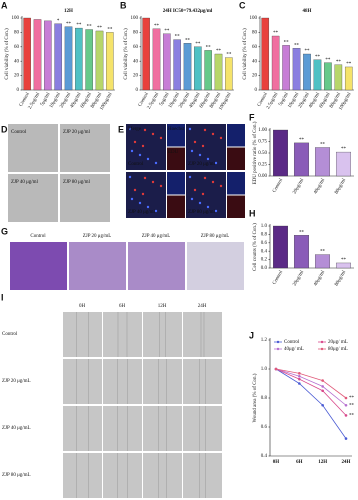  What do you see at coordinates (294, 349) in the screenshot?
I see `legend-label: 40μg/ mL` at bounding box center [294, 349].